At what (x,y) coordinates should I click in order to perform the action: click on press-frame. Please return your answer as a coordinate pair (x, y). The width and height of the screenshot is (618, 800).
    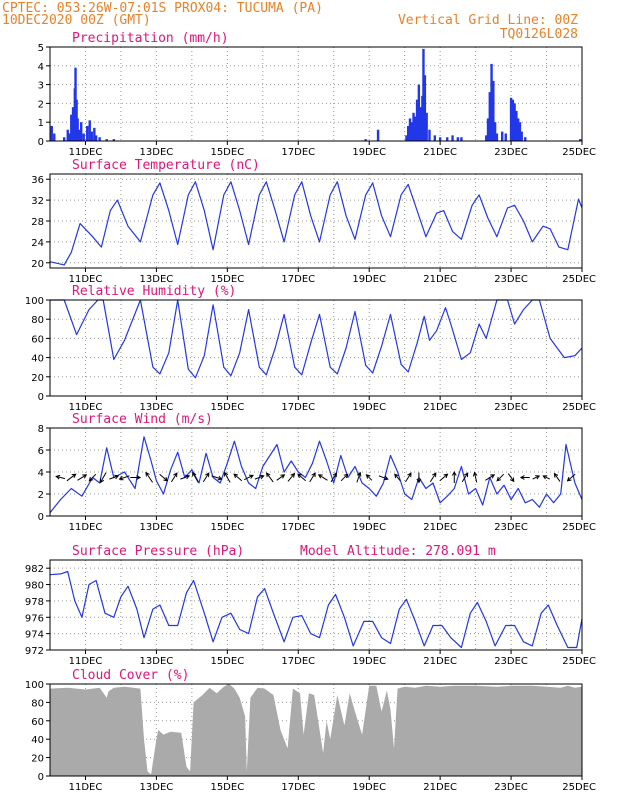
    Looking at the image, I should click on (316, 605).